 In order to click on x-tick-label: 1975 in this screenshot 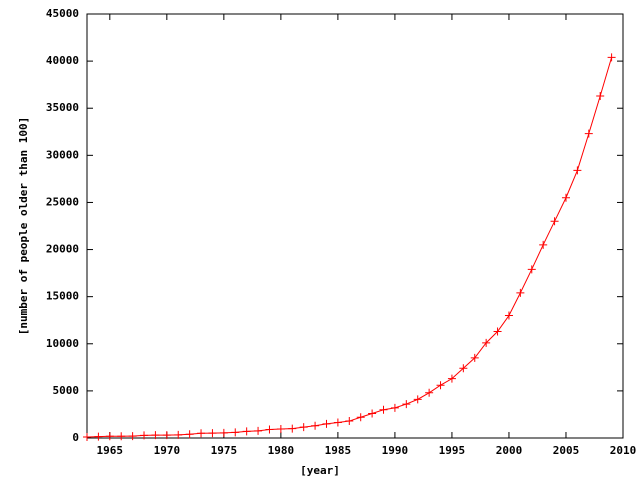, I will do `click(224, 450)`.